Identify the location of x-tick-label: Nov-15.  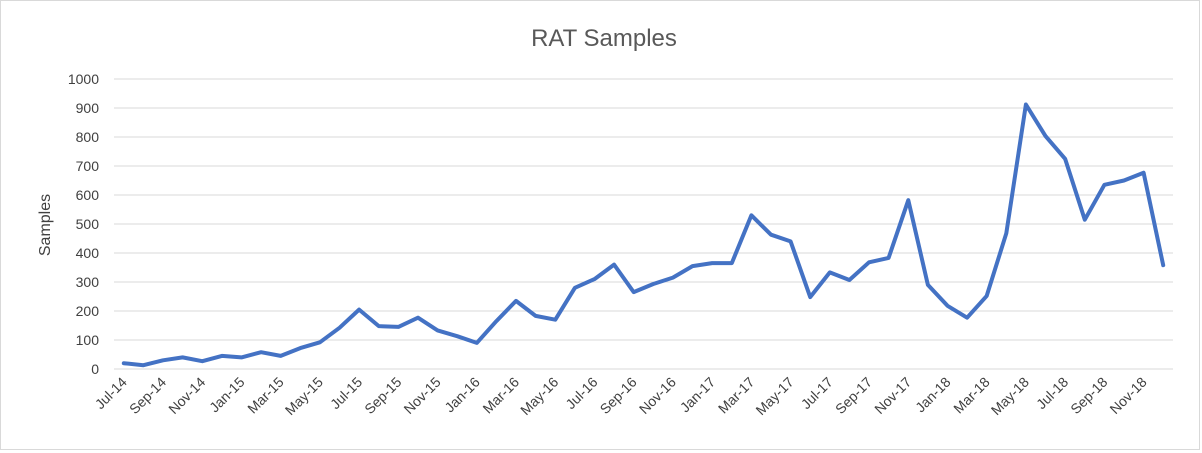
(421, 395).